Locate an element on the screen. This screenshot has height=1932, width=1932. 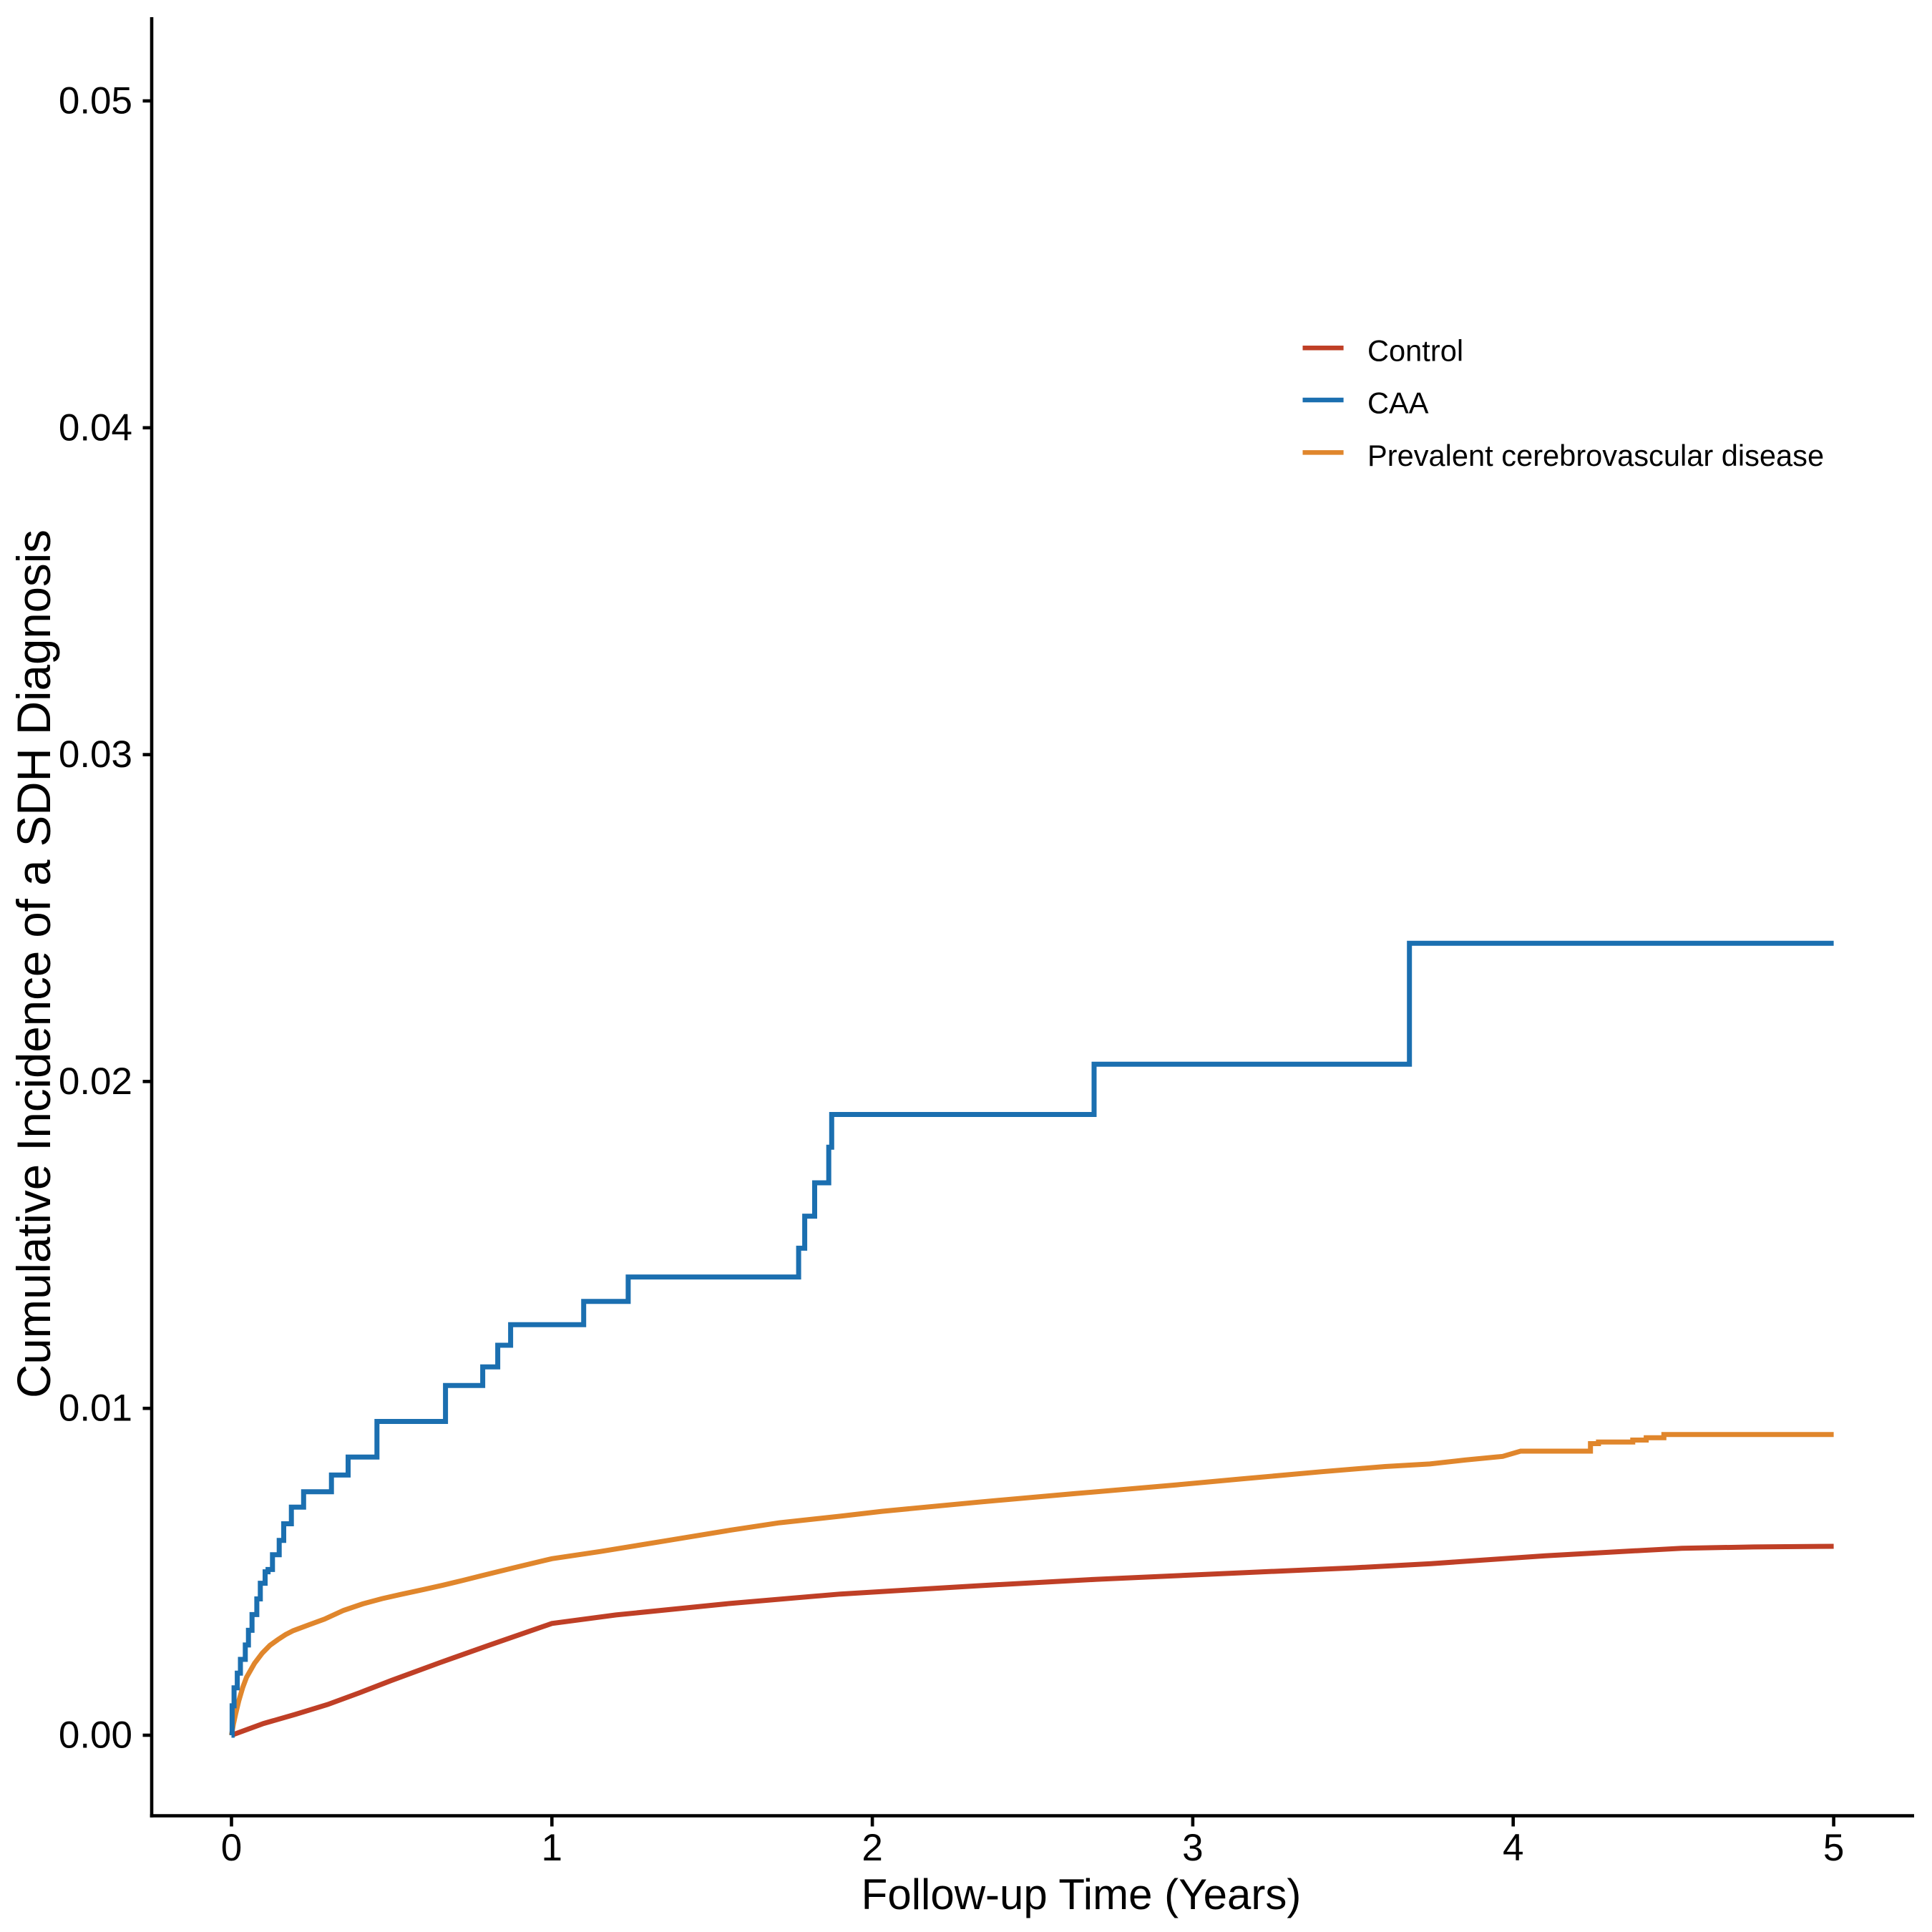
svg-text: 4 is located at coordinates (1513, 1848).